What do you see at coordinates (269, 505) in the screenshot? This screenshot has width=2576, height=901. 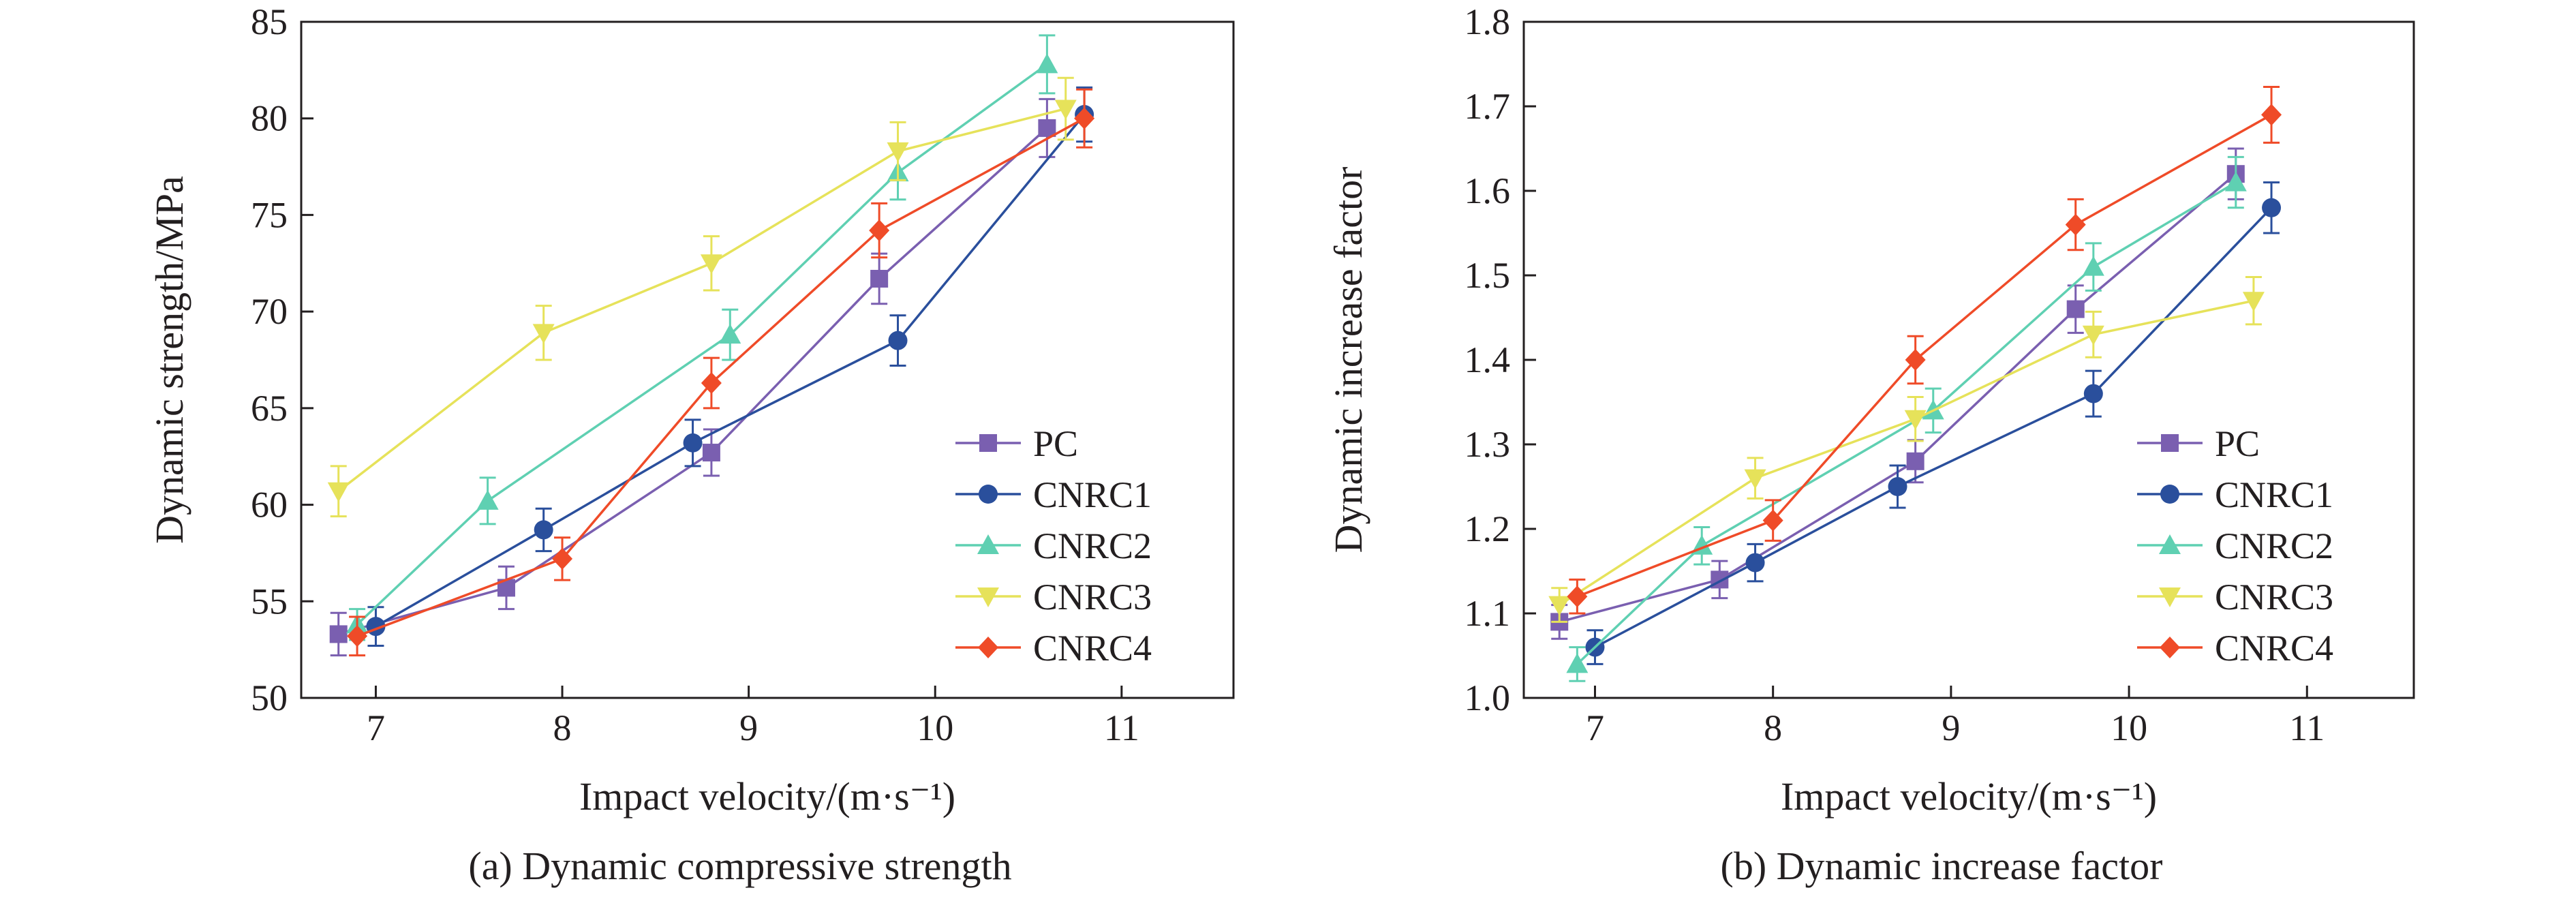 I see `y-tick-label: 60` at bounding box center [269, 505].